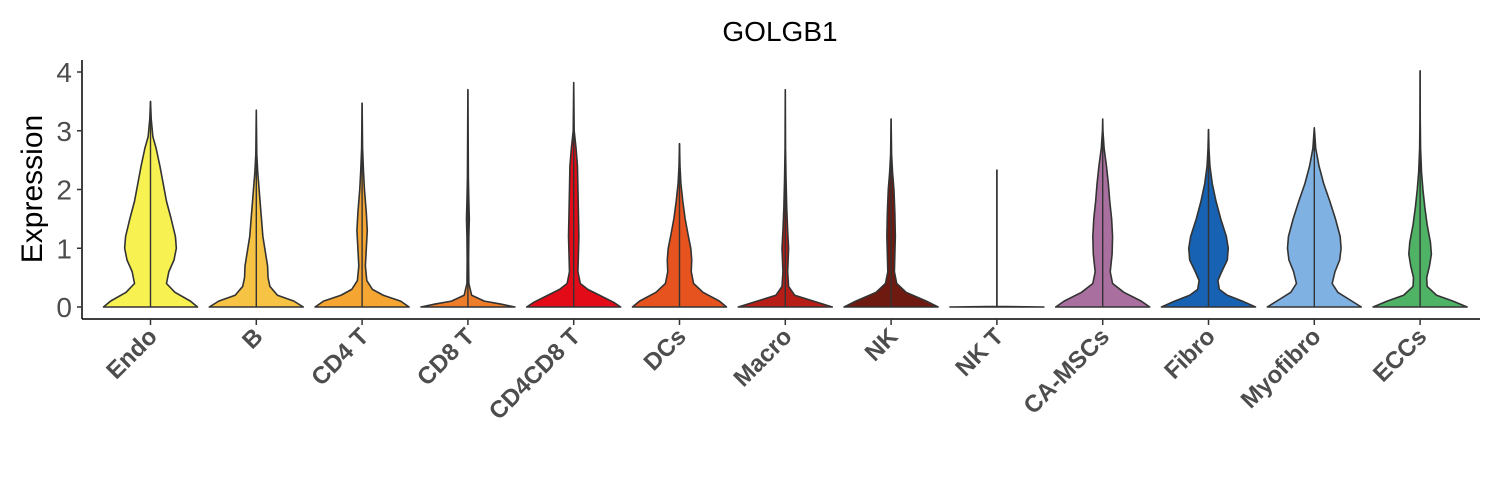 The height and width of the screenshot is (500, 1500). Describe the element at coordinates (64, 248) in the screenshot. I see `y-tick-label: 1` at that location.